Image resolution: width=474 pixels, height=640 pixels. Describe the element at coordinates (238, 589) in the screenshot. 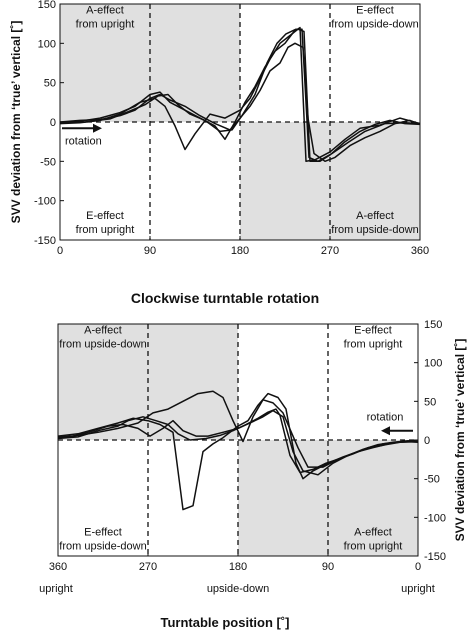

I see `x-sub-label: upside-down` at that location.